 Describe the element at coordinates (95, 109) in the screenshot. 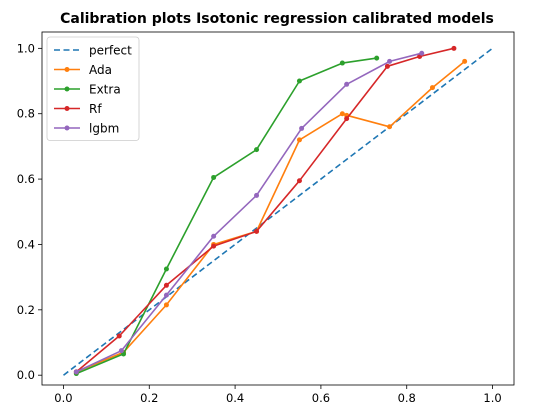

I see `legend-label-rf: Rf` at that location.